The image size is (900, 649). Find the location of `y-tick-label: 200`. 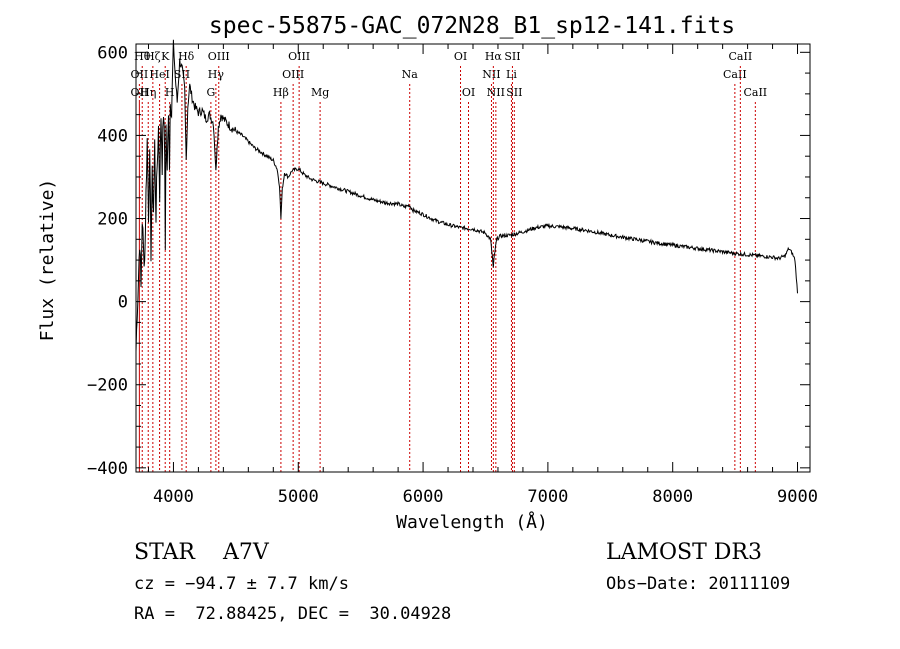

y-tick-label: 200 is located at coordinates (112, 220).